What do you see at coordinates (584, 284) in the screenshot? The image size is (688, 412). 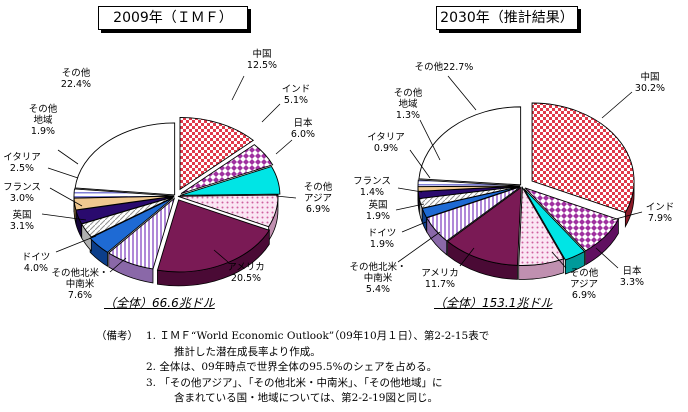 I see `right-label-other-asia: その他アジア 6.9%` at bounding box center [584, 284].